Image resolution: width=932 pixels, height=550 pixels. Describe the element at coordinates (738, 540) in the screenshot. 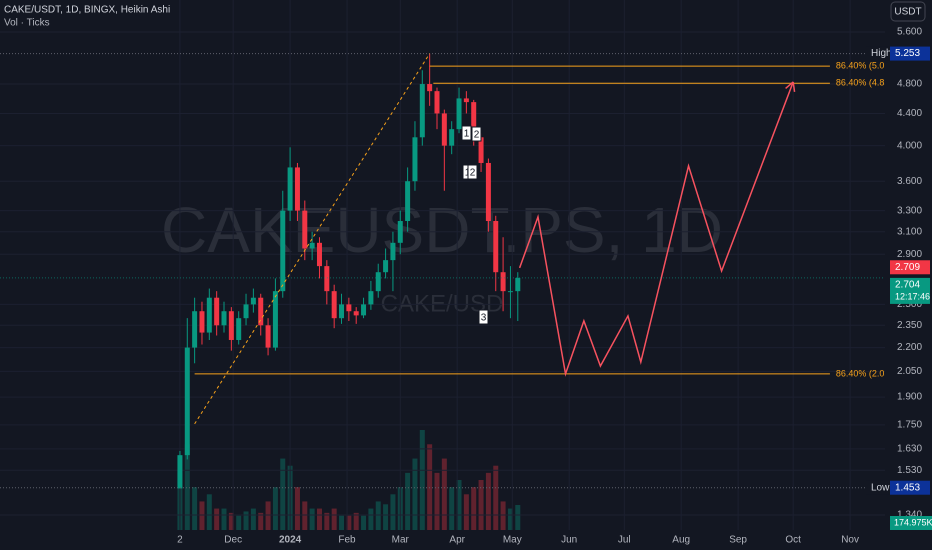

I see `x-tick-label: Sep` at that location.